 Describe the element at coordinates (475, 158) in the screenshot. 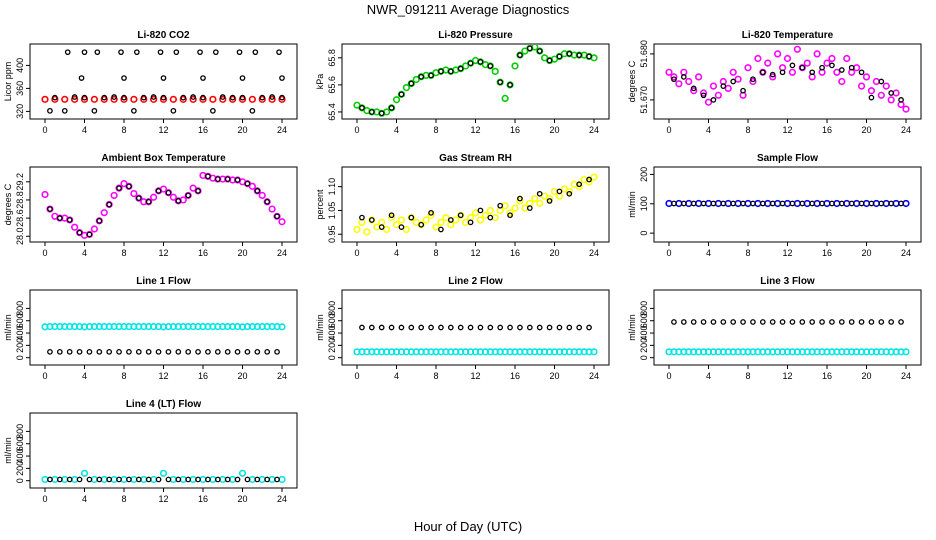

I see `panel-title: Gas Stream RH` at that location.